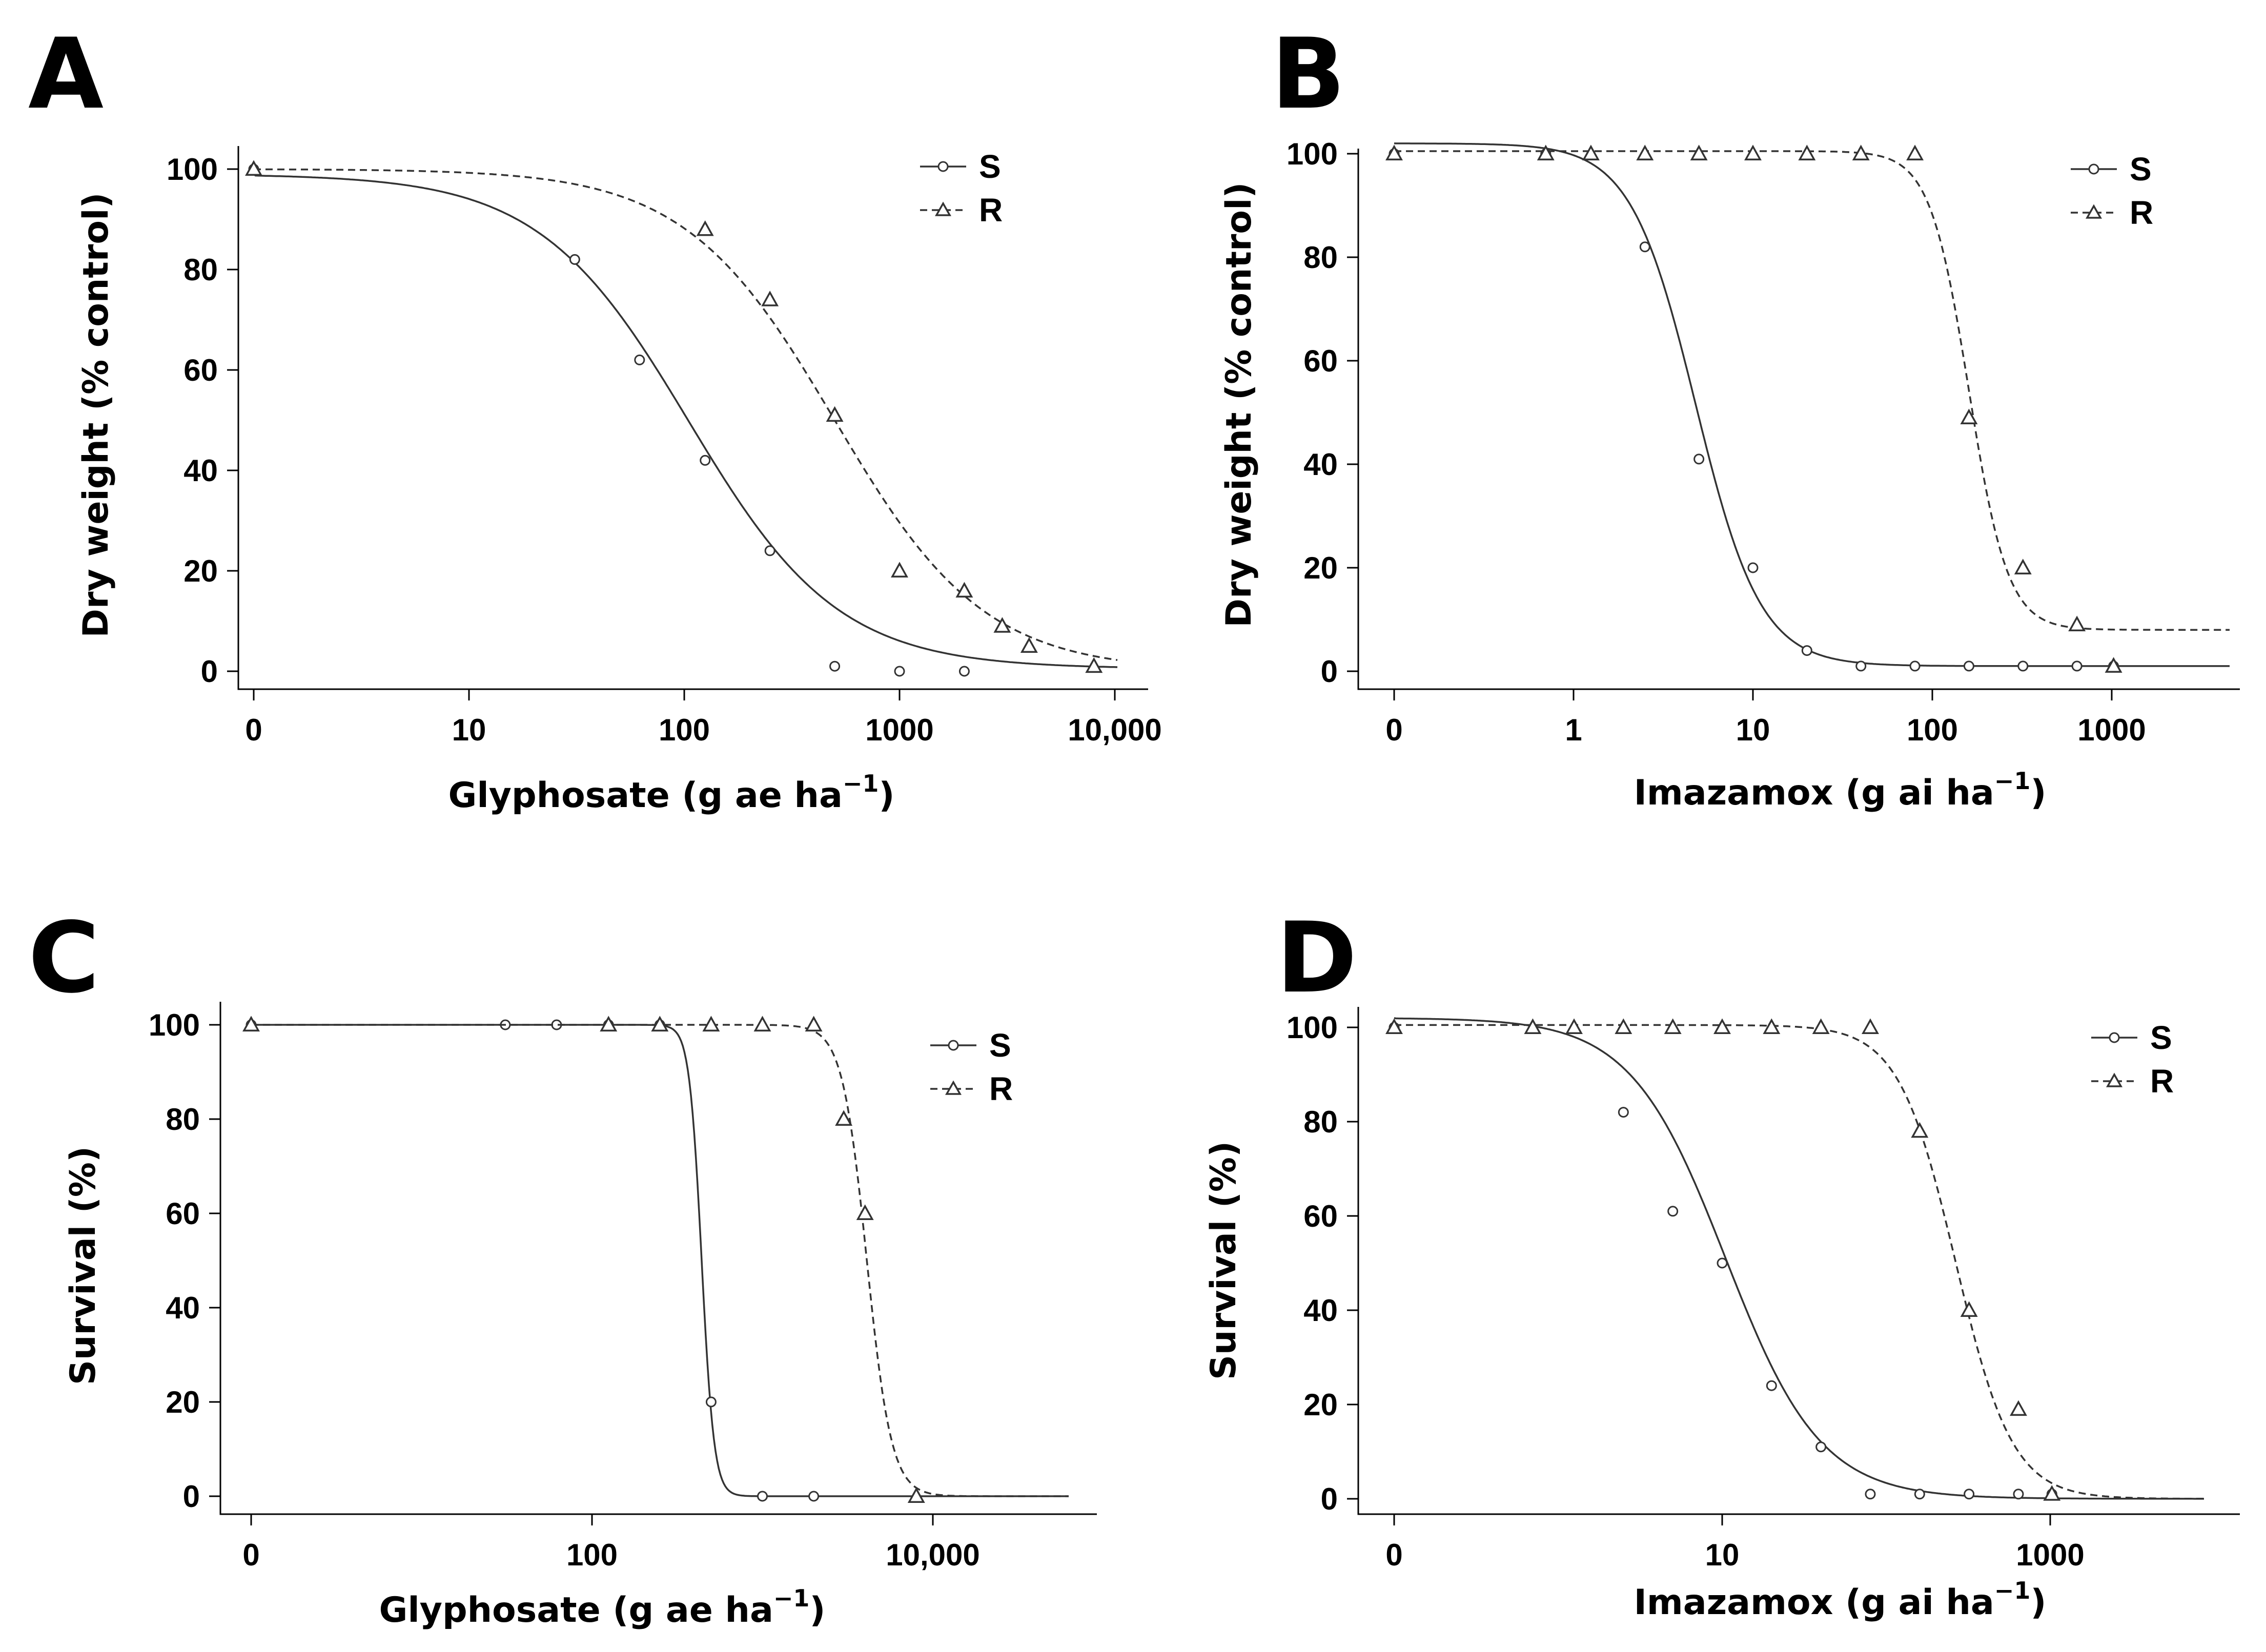  I want to click on x-tick-label: 10,000, so click(1115, 730).